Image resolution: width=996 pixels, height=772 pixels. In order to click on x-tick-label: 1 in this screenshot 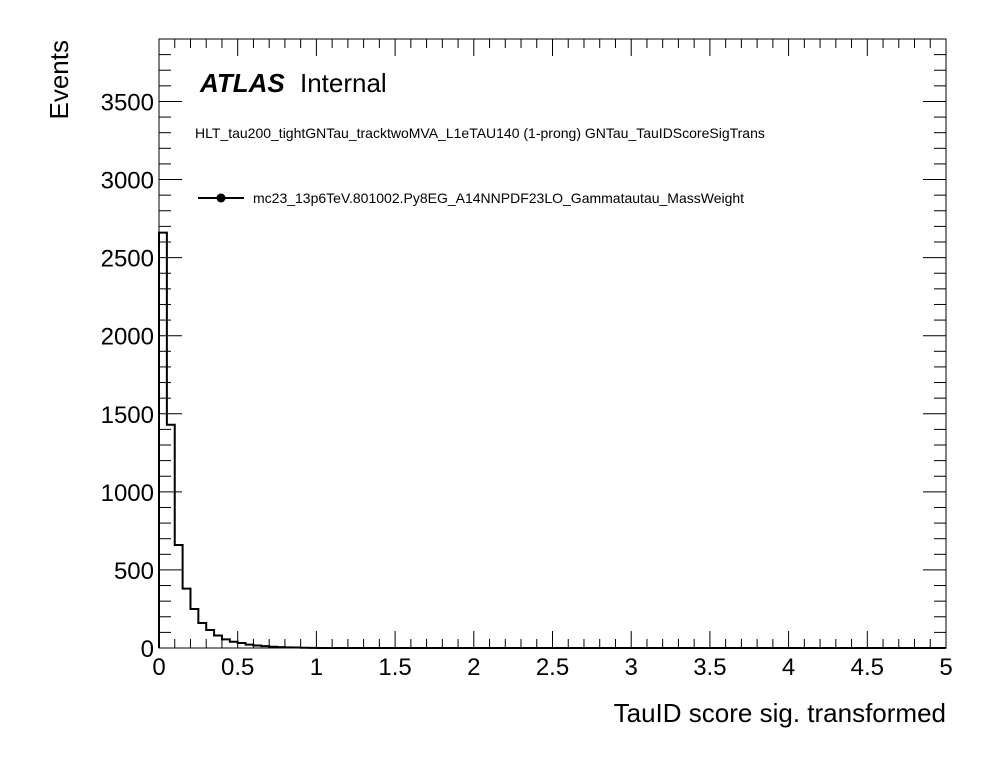, I will do `click(316, 667)`.